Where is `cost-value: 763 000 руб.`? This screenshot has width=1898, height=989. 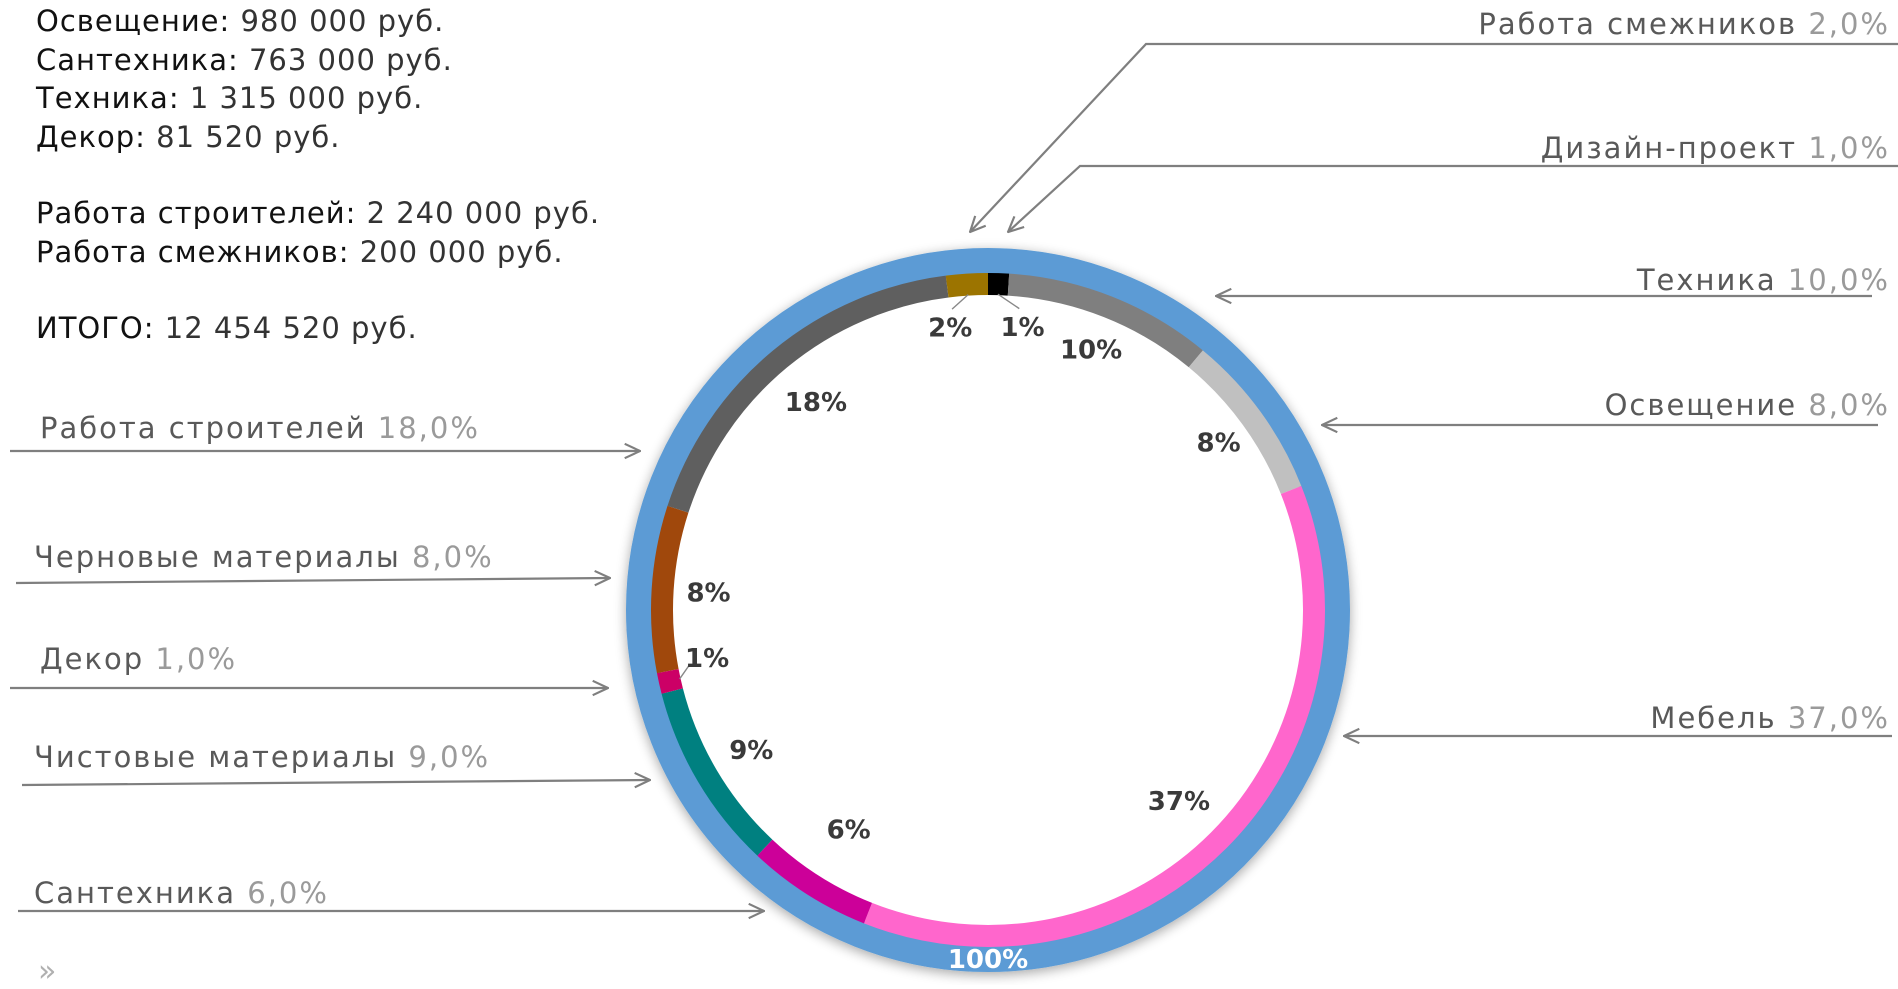 cost-value: 763 000 руб. is located at coordinates (350, 59).